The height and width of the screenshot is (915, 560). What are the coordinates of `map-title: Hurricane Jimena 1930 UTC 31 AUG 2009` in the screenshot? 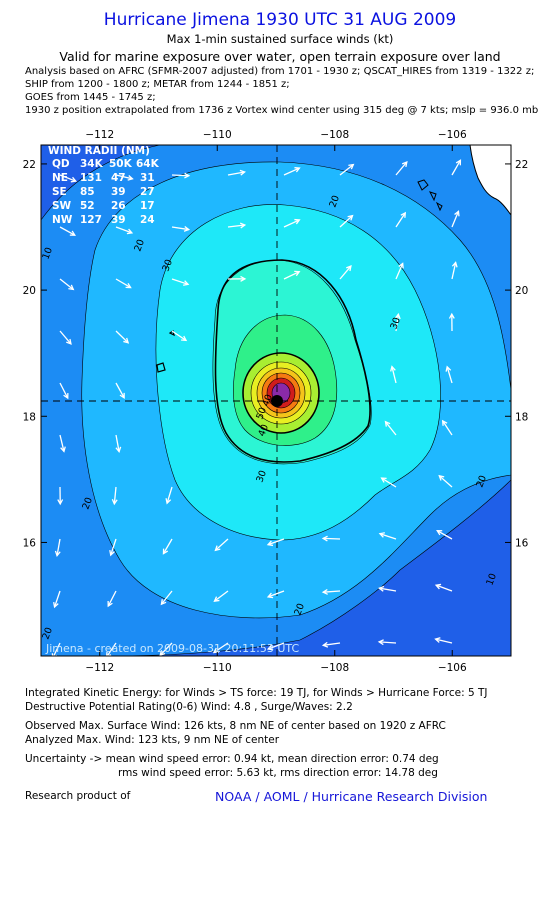 It's located at (280, 20).